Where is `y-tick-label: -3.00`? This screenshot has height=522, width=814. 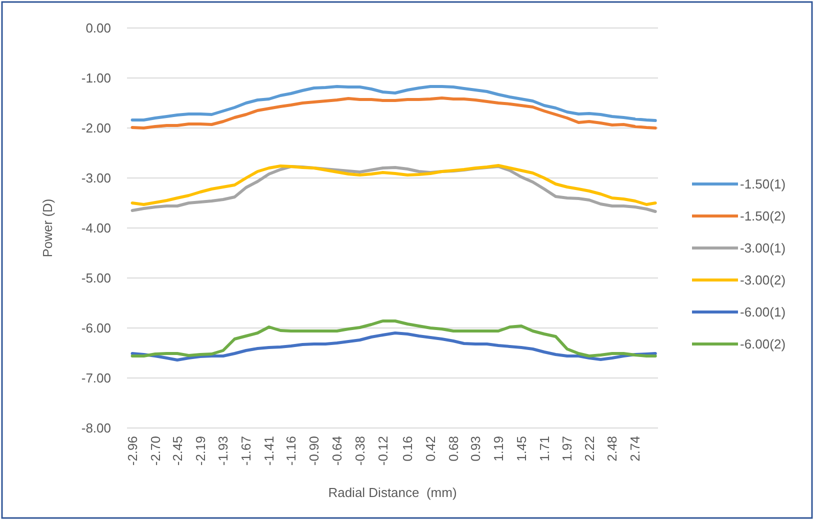 y-tick-label: -3.00 is located at coordinates (96, 178).